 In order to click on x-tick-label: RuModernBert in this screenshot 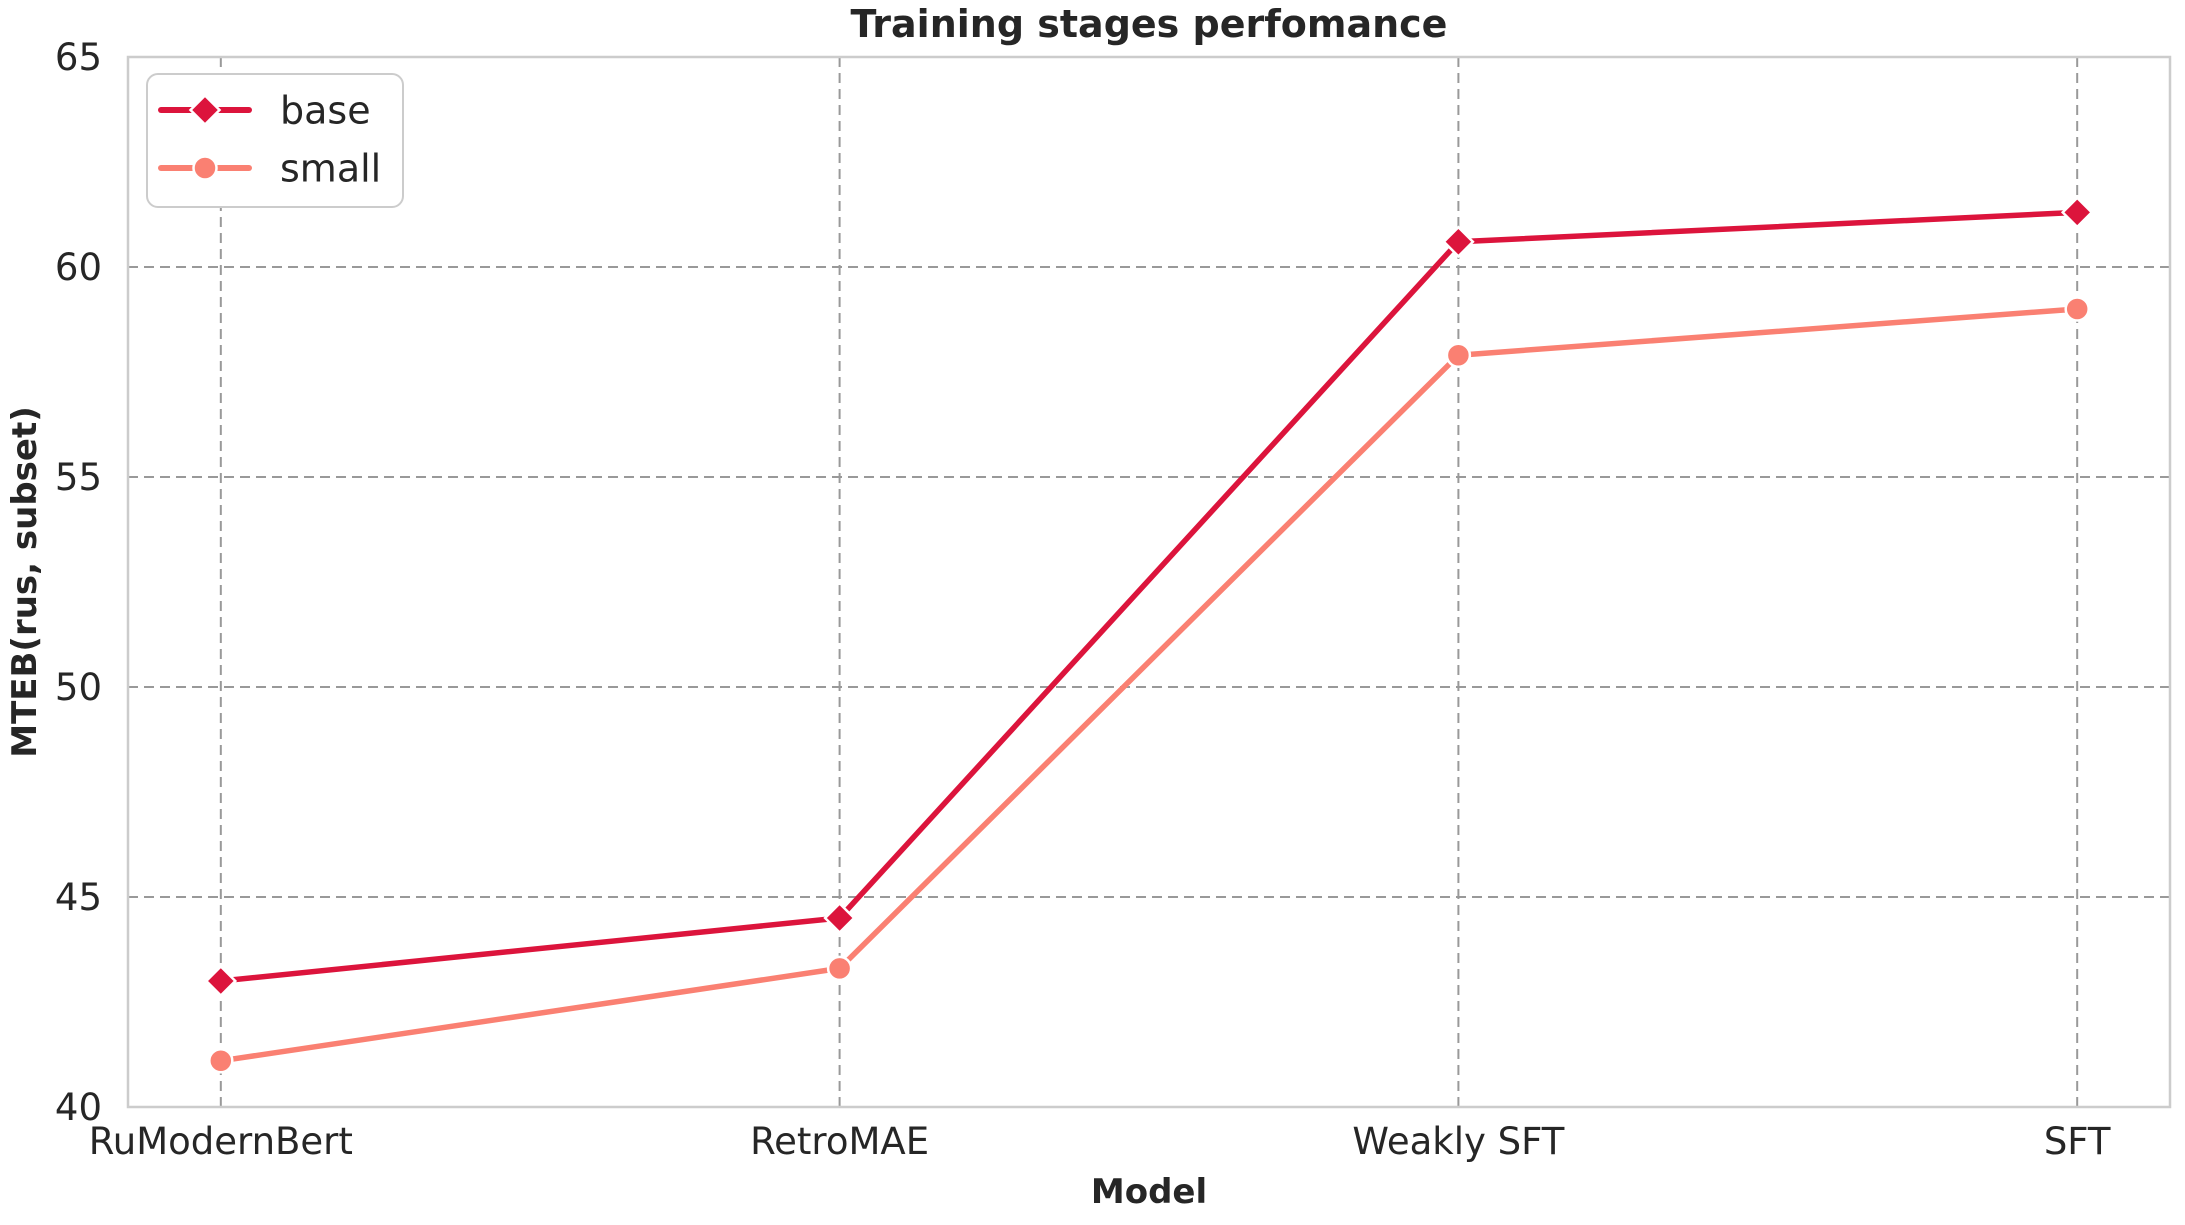, I will do `click(221, 1141)`.